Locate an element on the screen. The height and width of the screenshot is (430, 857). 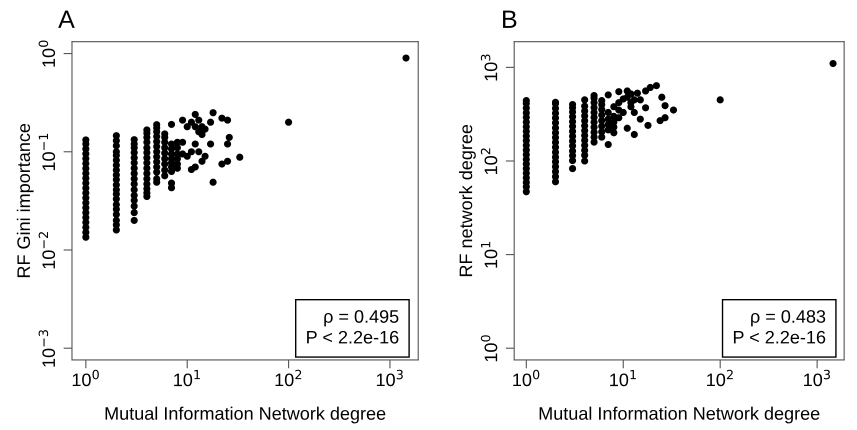
y-axis-title: RF Gini importance is located at coordinates (25, 201).